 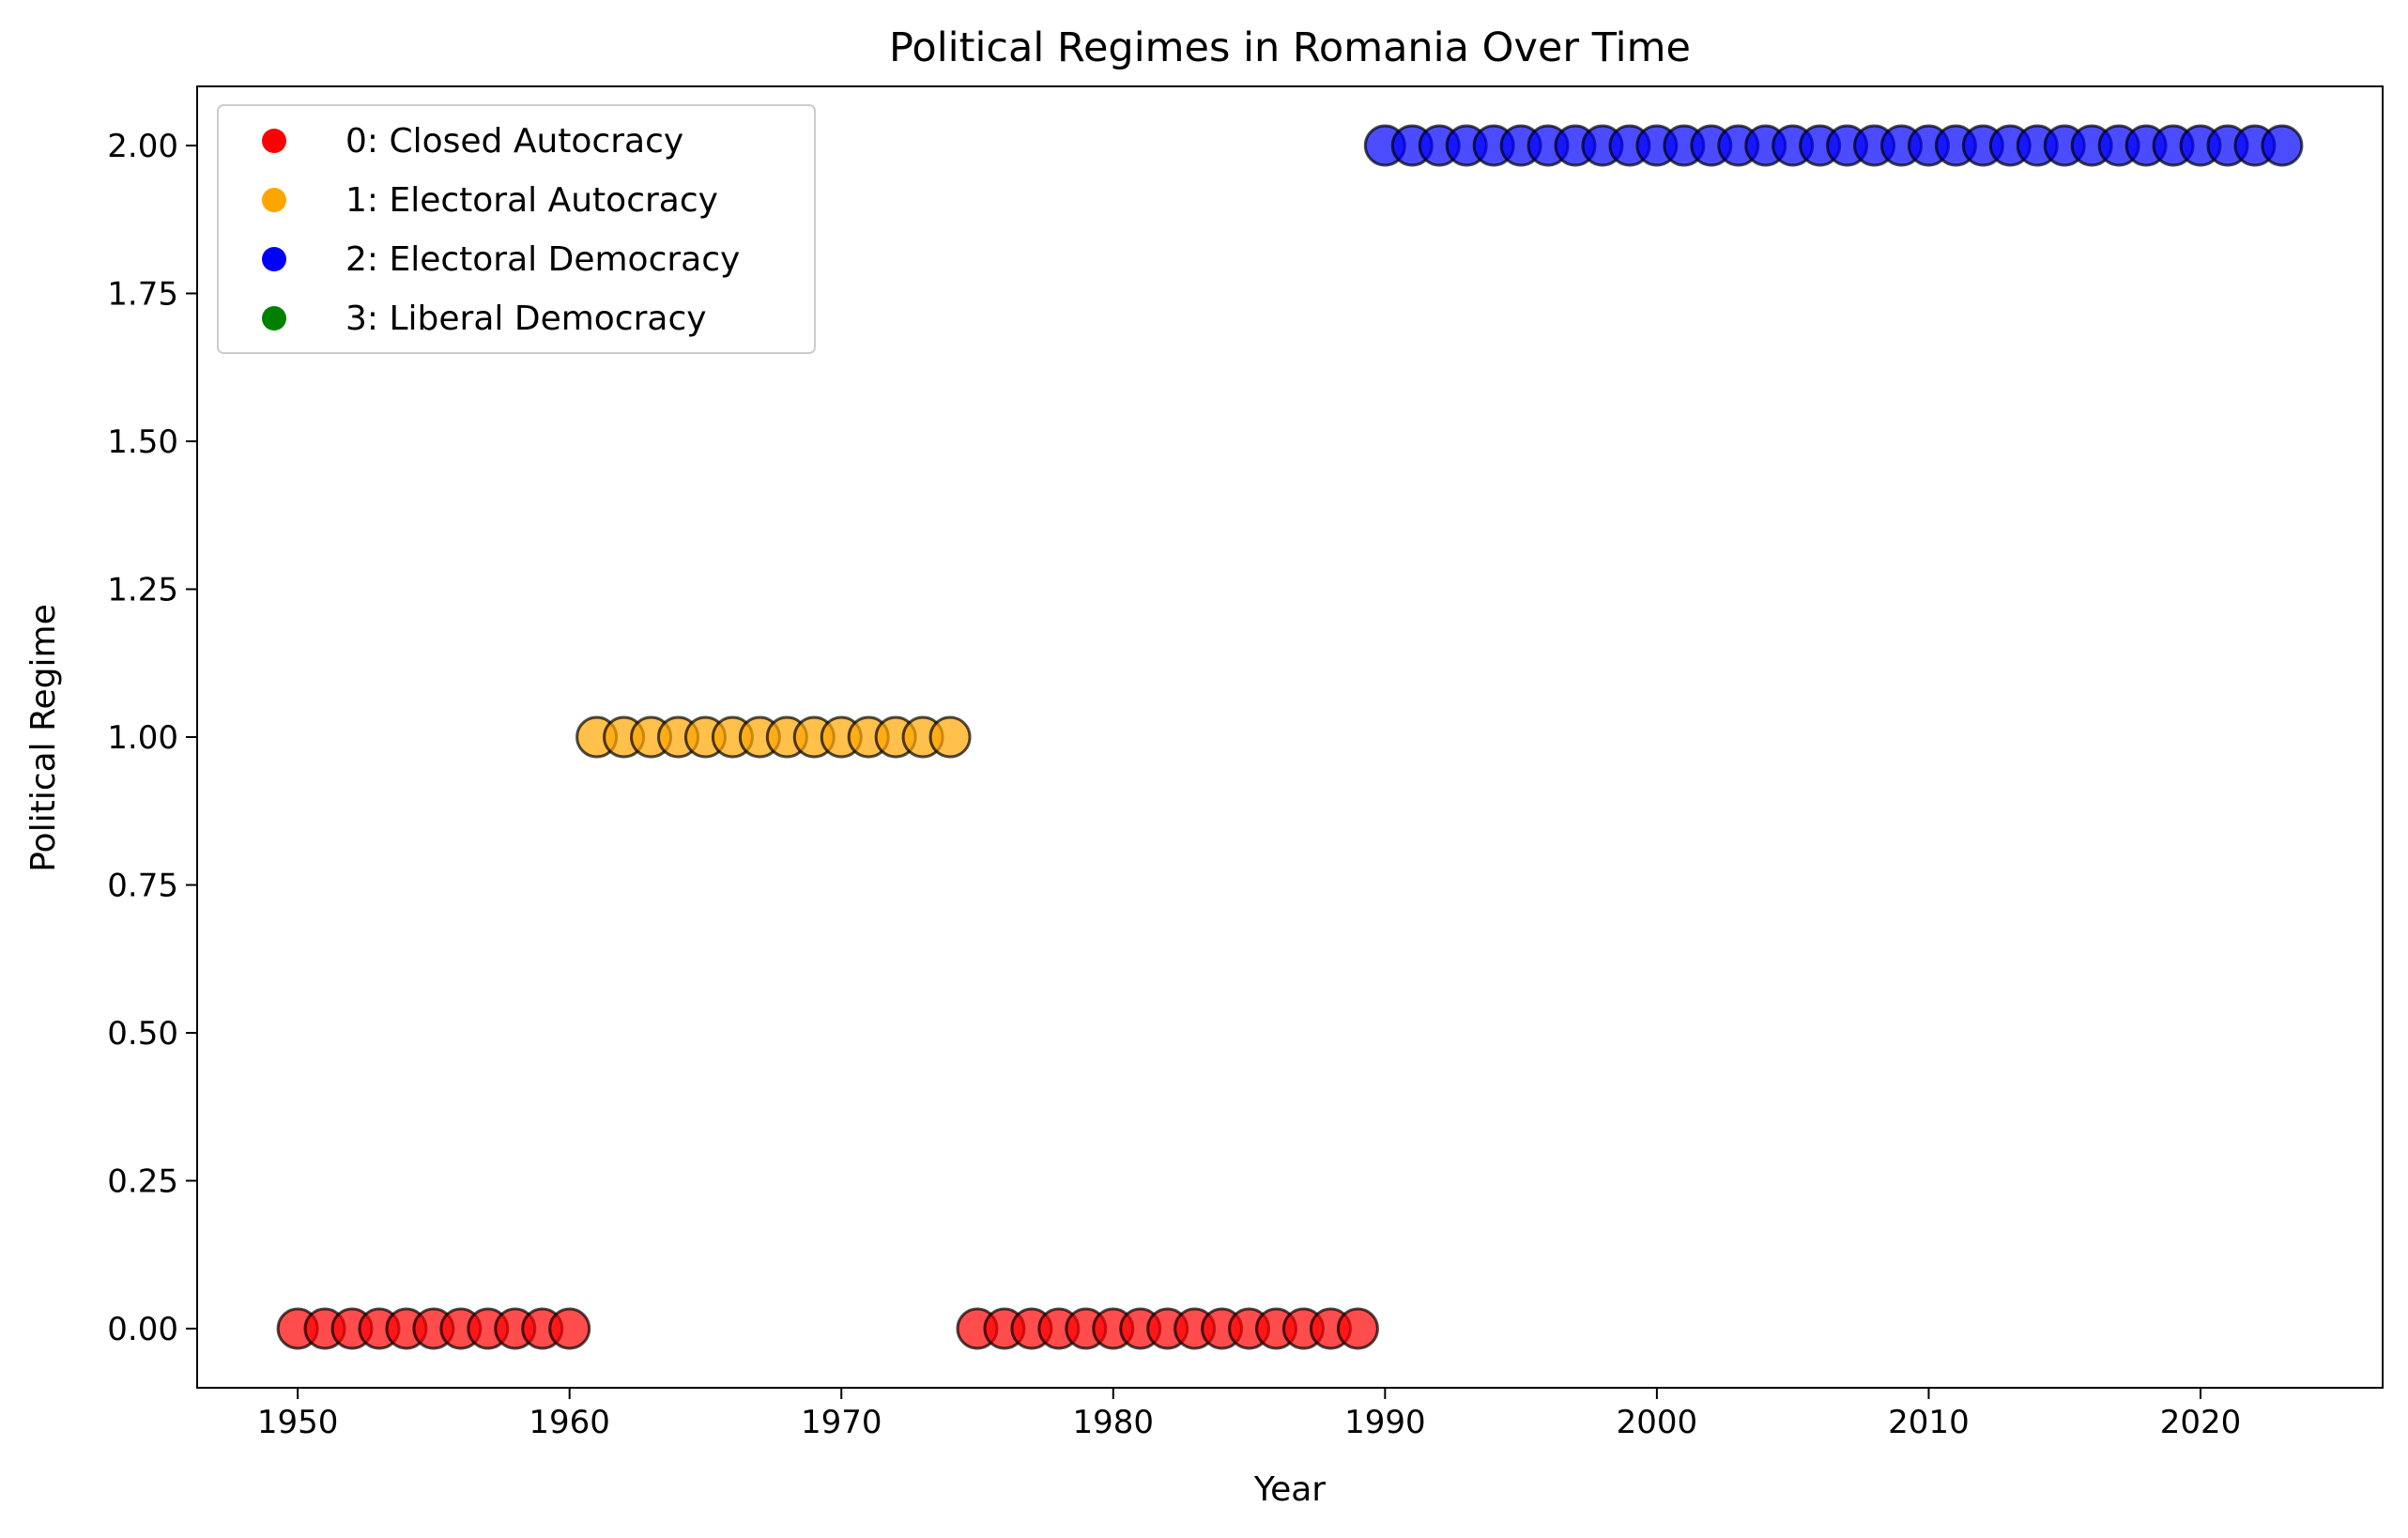 What do you see at coordinates (1385, 1422) in the screenshot?
I see `x-tick-label: 1990` at bounding box center [1385, 1422].